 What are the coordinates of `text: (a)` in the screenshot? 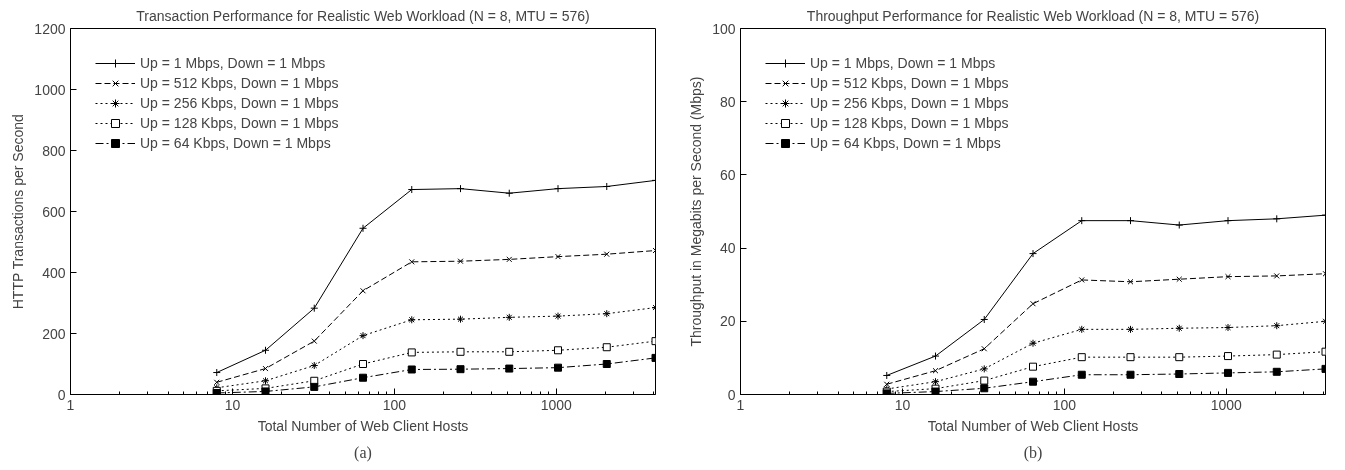 It's located at (363, 452).